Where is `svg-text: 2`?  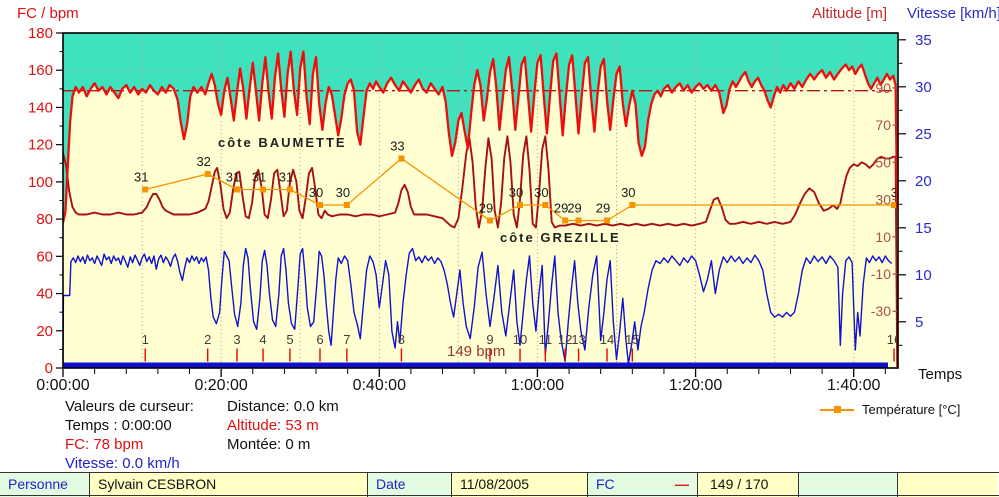 svg-text: 2 is located at coordinates (207, 339).